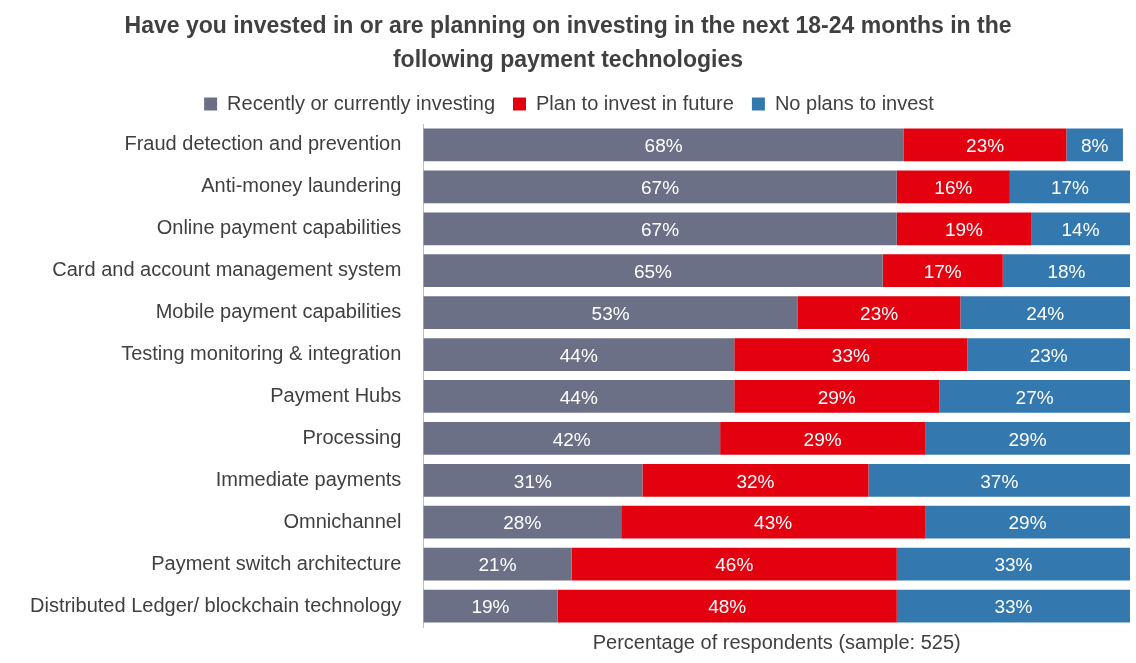 The height and width of the screenshot is (663, 1136). I want to click on data-label: 27%, so click(1034, 397).